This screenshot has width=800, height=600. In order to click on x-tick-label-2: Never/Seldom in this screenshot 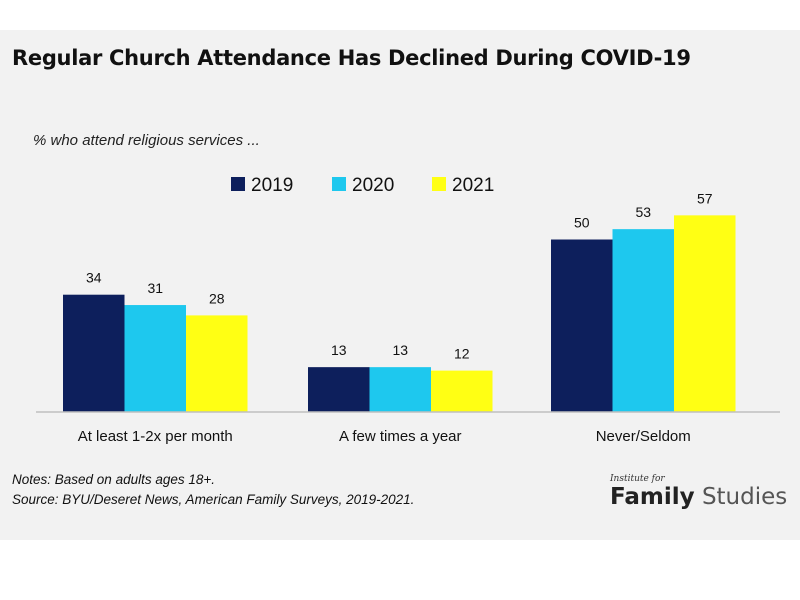, I will do `click(643, 436)`.